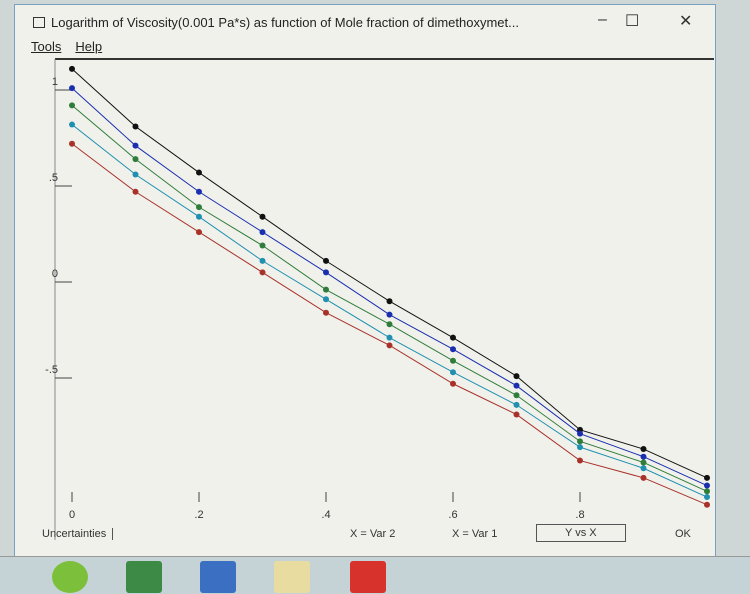 The width and height of the screenshot is (750, 594). I want to click on x-tick-label: .8, so click(579, 515).